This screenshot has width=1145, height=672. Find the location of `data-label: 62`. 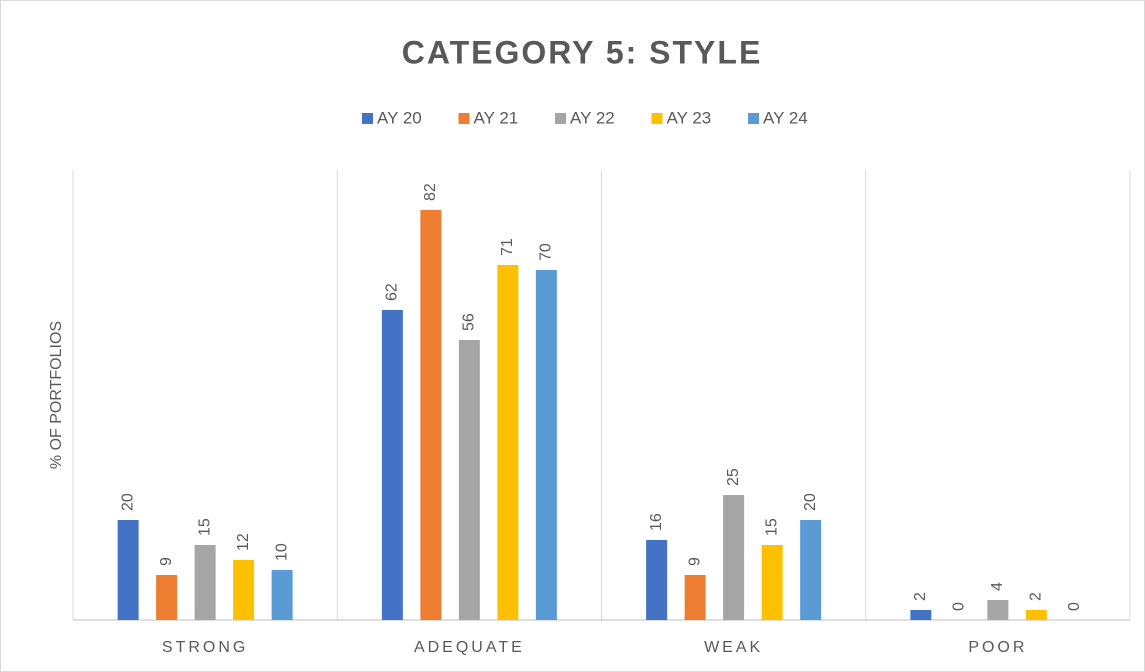

data-label: 62 is located at coordinates (392, 292).